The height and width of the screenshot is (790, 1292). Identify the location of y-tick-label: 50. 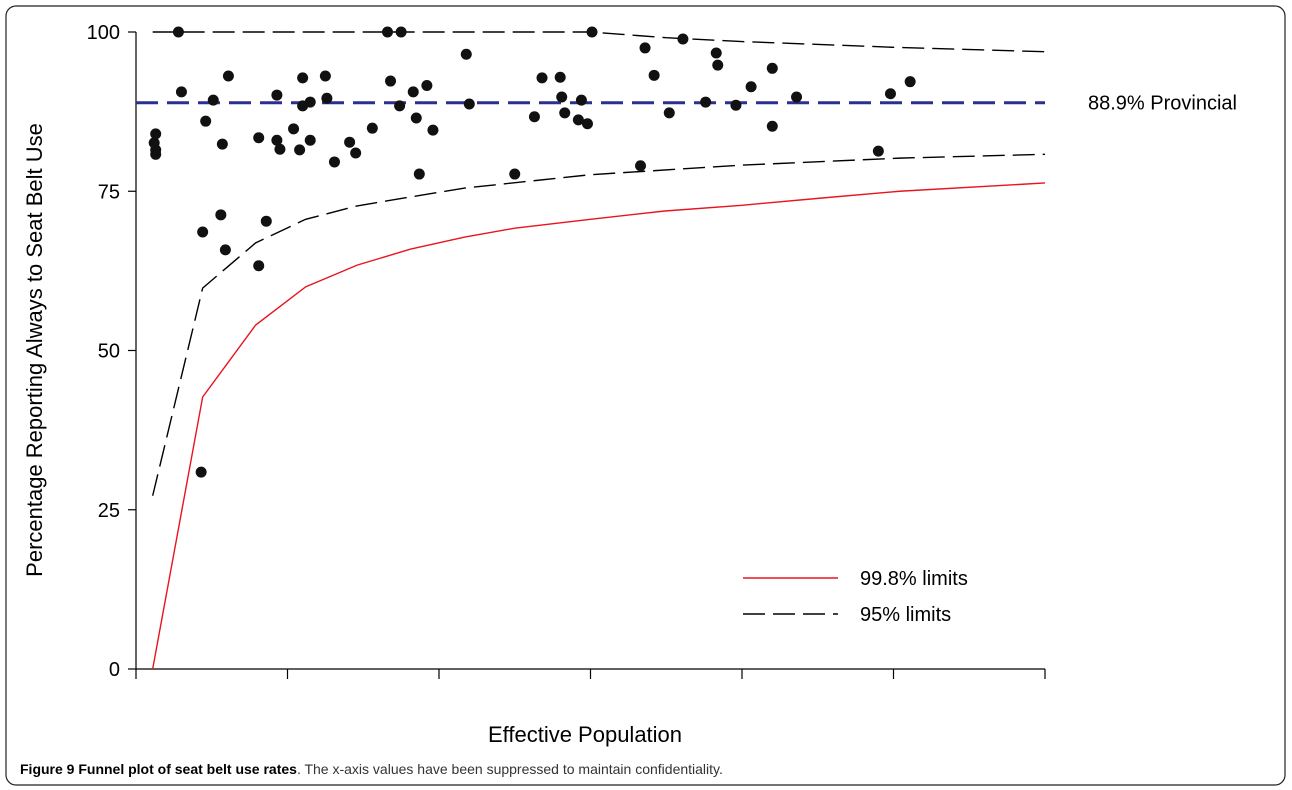
(109, 352).